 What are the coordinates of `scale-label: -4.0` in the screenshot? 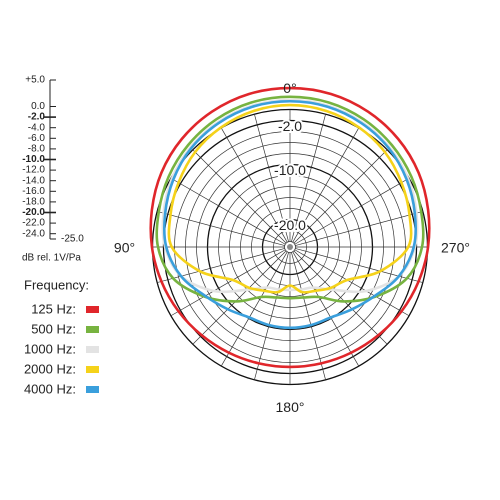 It's located at (37, 127).